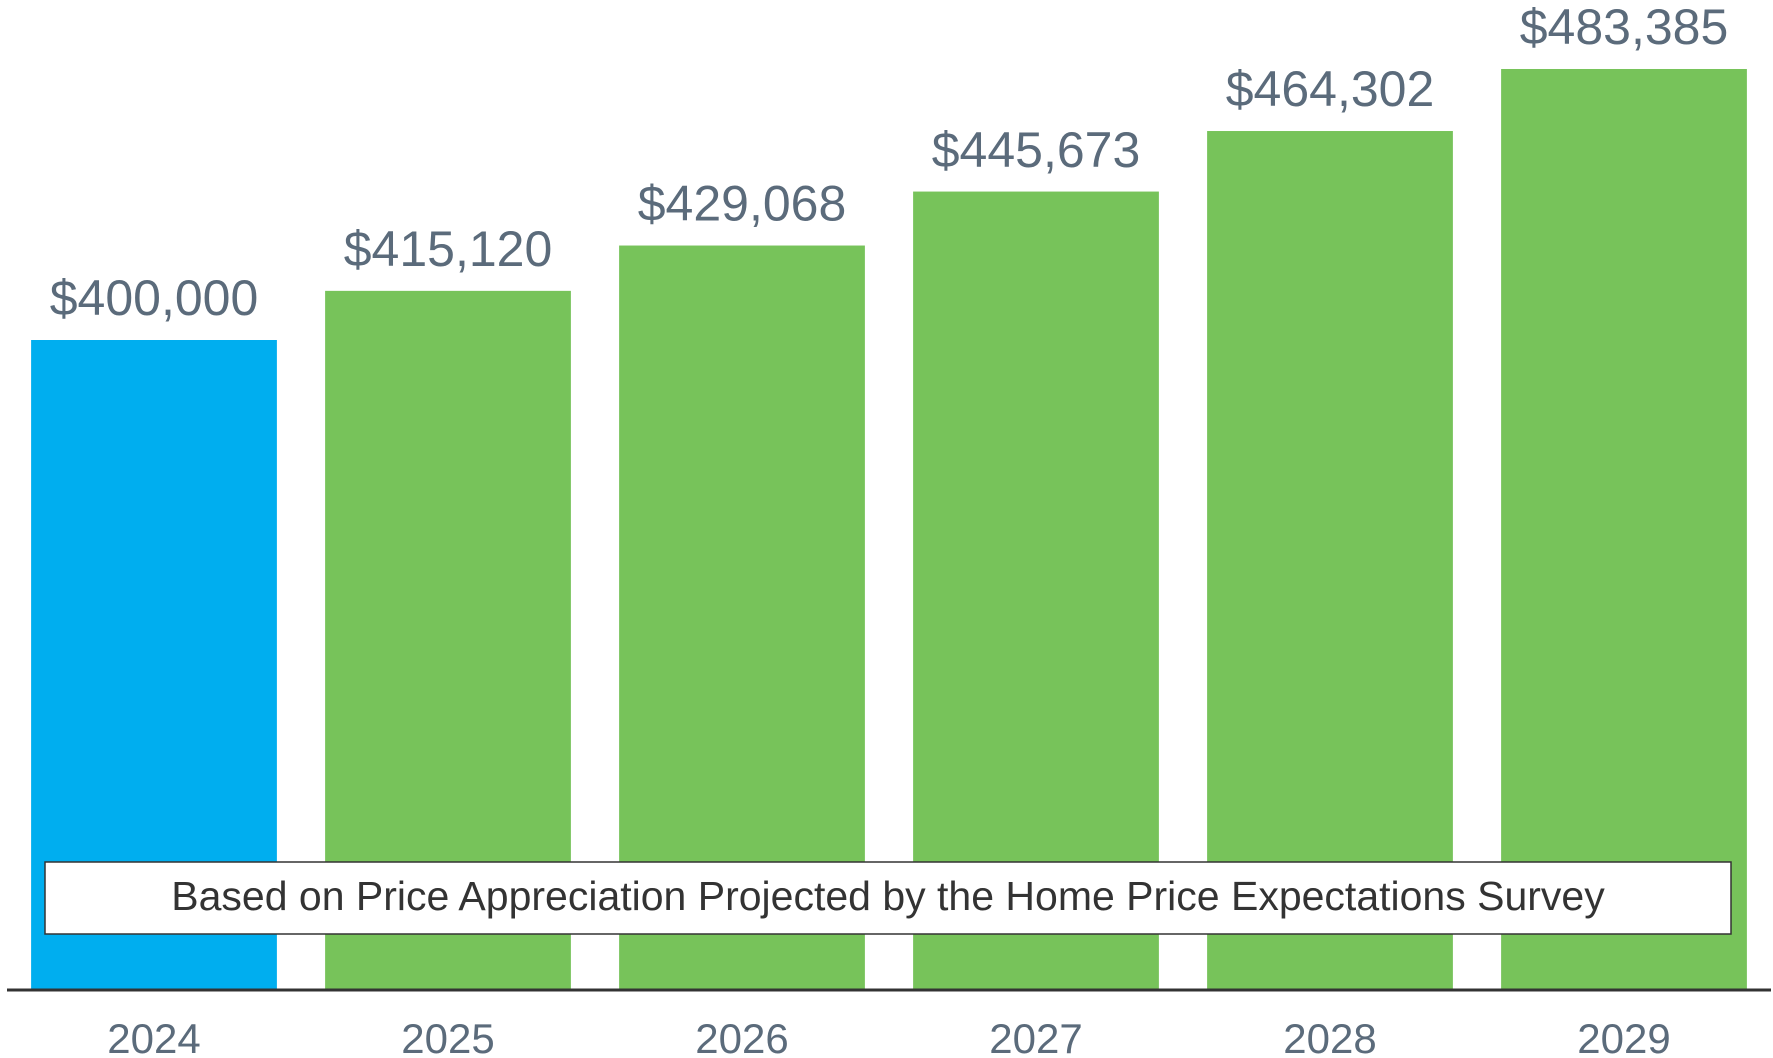  I want to click on x-tick-label: 2029, so click(1623, 1036).